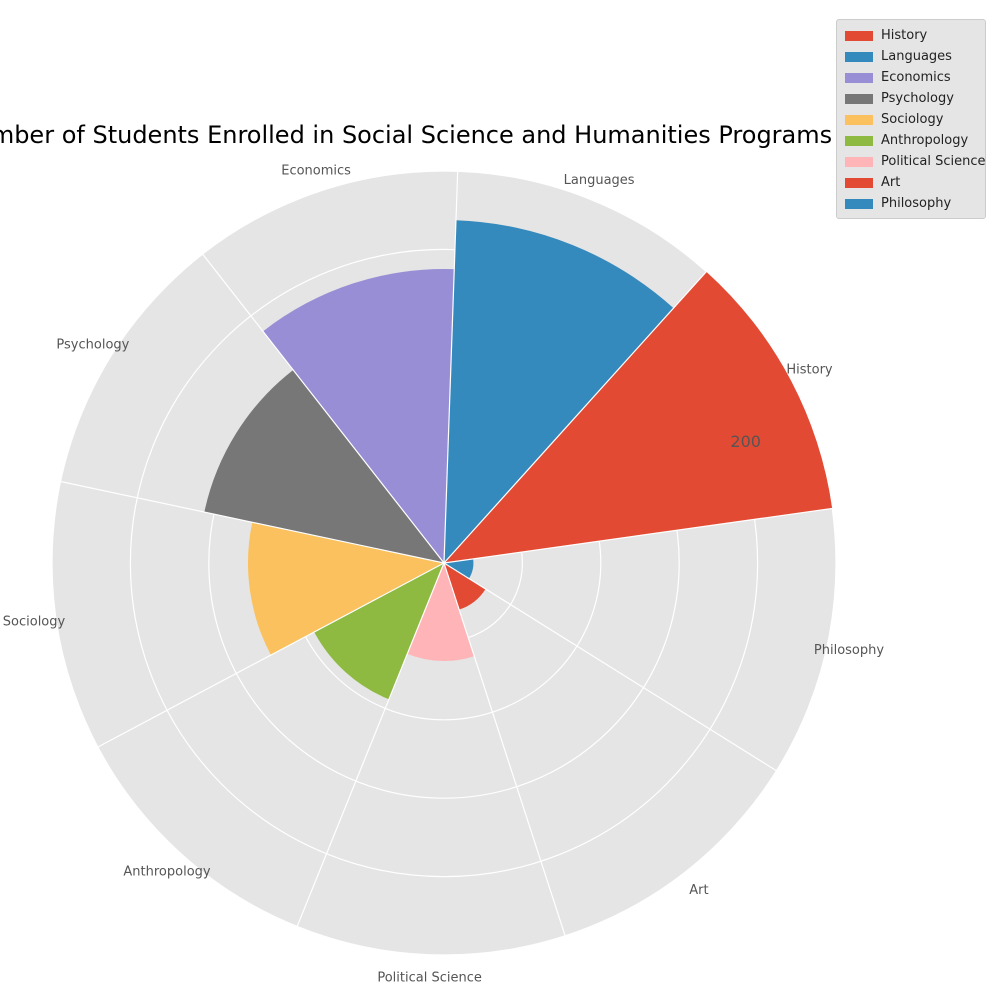 The width and height of the screenshot is (1000, 1000). Describe the element at coordinates (933, 161) in the screenshot. I see `legend-label: Political Science` at that location.